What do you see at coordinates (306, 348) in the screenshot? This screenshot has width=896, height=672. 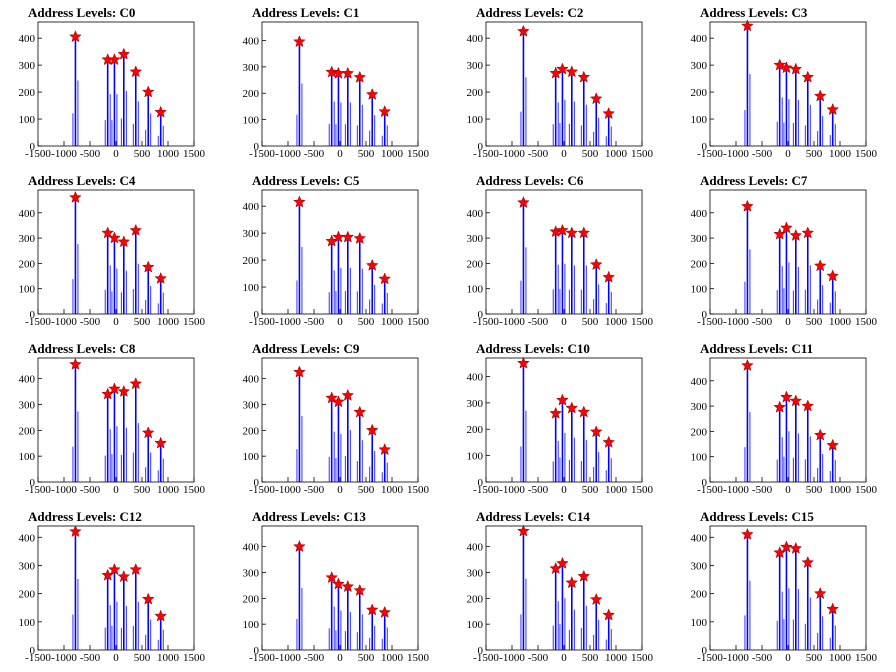 I see `chart-title: Address Levels: C9` at bounding box center [306, 348].